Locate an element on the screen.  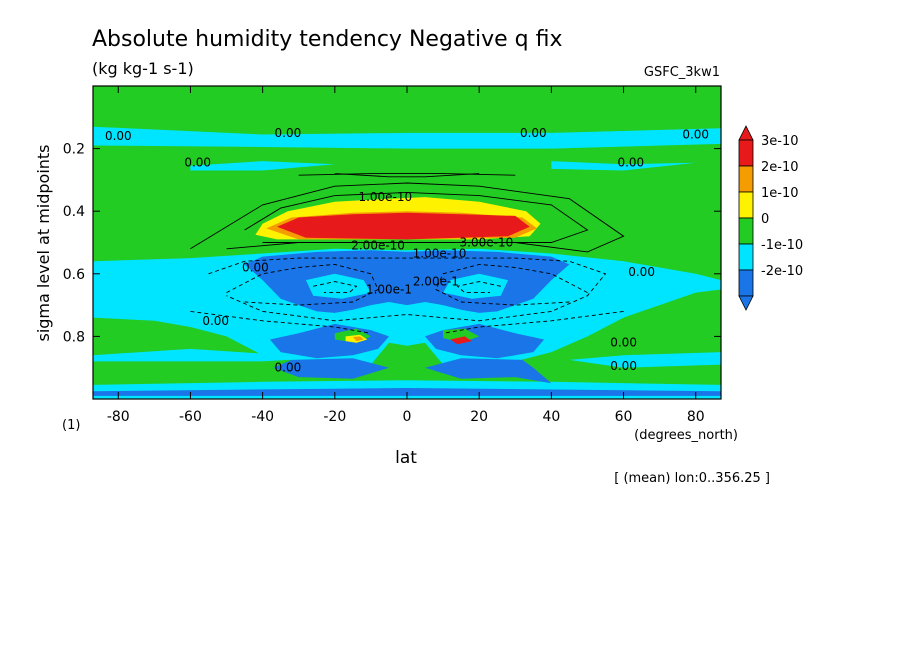
contour-label-0: 0.00 is located at coordinates (118, 136).